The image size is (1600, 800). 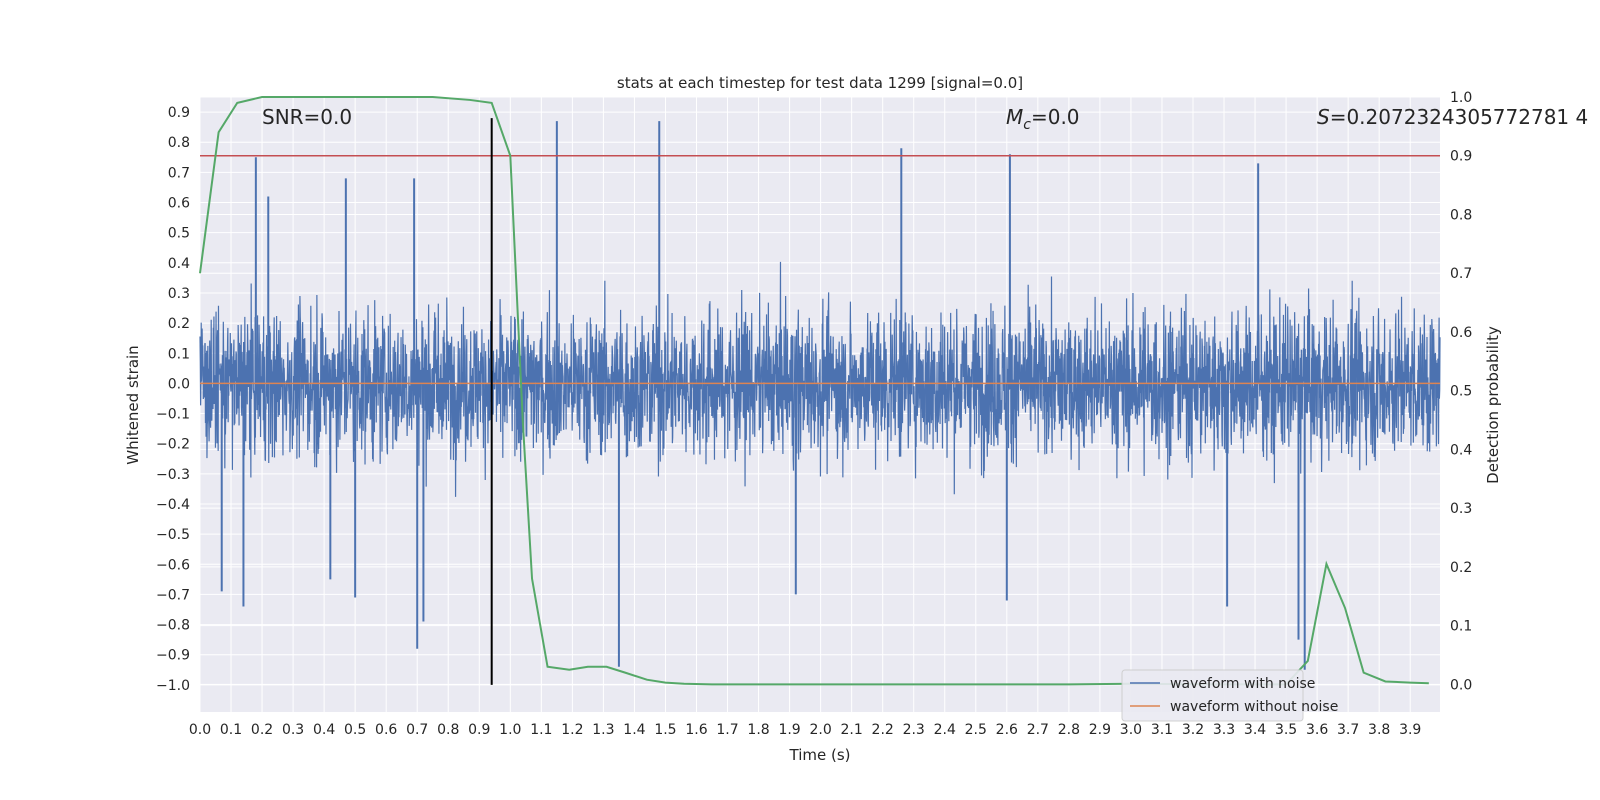 I want to click on x-tick-label: 3.1, so click(x=1162, y=730).